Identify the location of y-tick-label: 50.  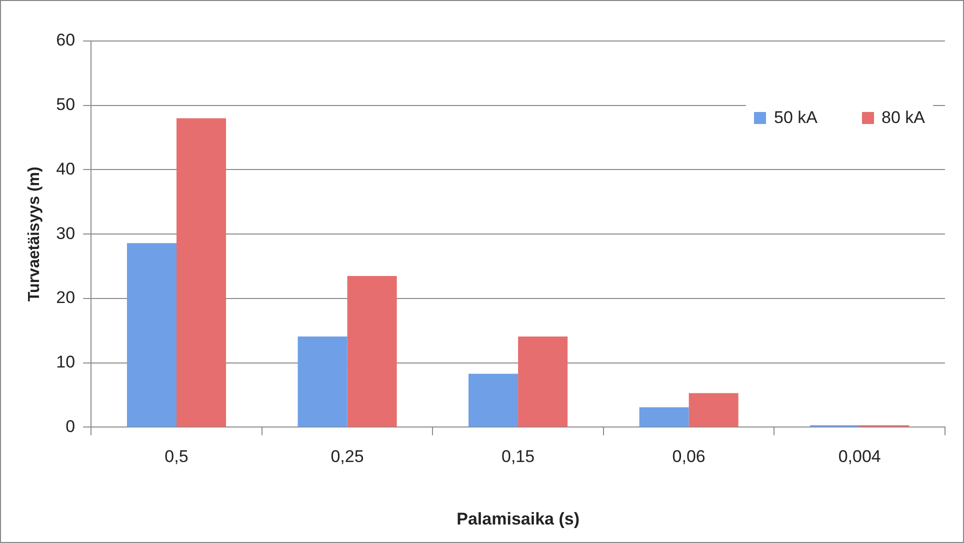
(66, 104).